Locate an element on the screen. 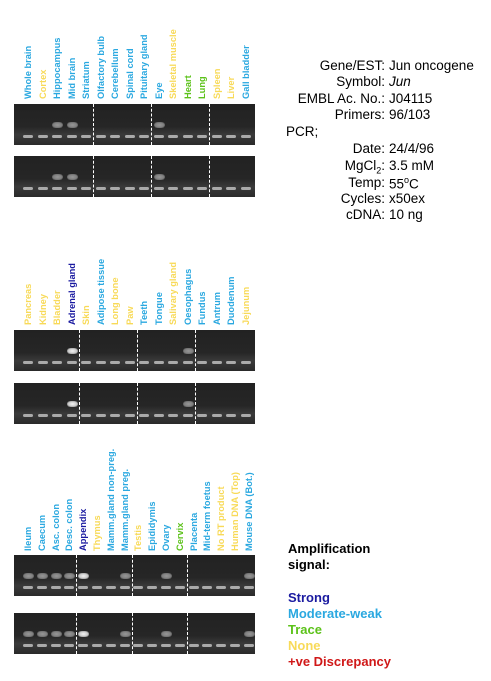  mgcl-key-colon: : is located at coordinates (383, 165).